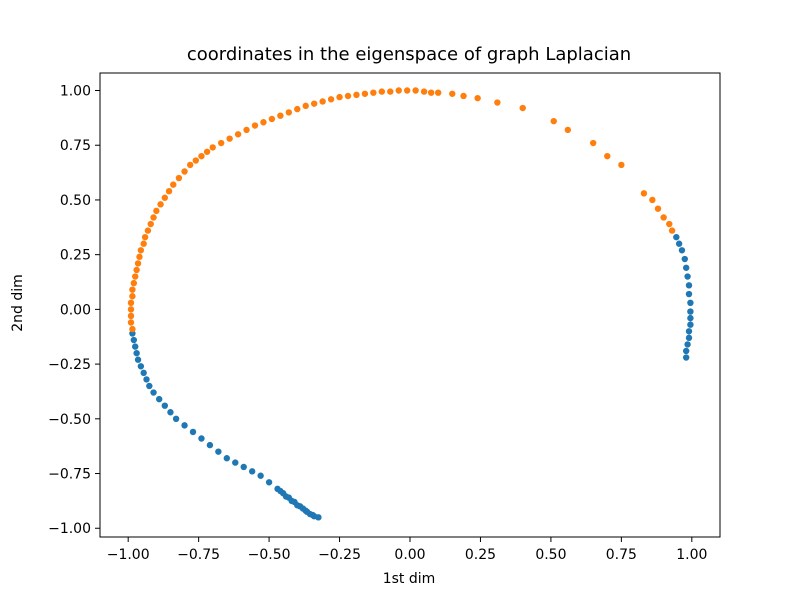  What do you see at coordinates (69, 420) in the screenshot?
I see `y-tick-label: −0.50` at bounding box center [69, 420].